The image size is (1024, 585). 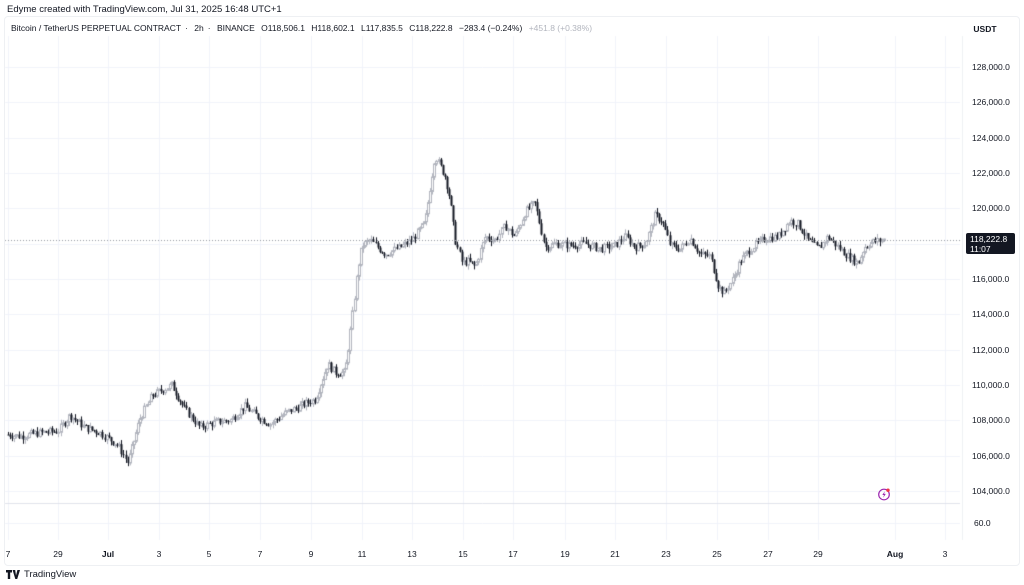 I want to click on time-tick: 19, so click(x=565, y=554).